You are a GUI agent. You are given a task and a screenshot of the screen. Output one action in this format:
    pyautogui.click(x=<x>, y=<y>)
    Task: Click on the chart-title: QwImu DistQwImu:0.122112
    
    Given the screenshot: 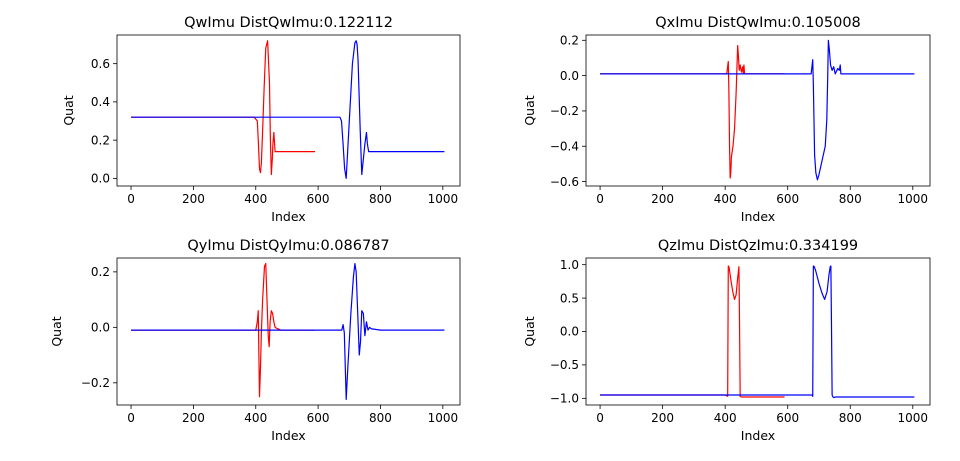 What is the action you would take?
    pyautogui.click(x=288, y=23)
    